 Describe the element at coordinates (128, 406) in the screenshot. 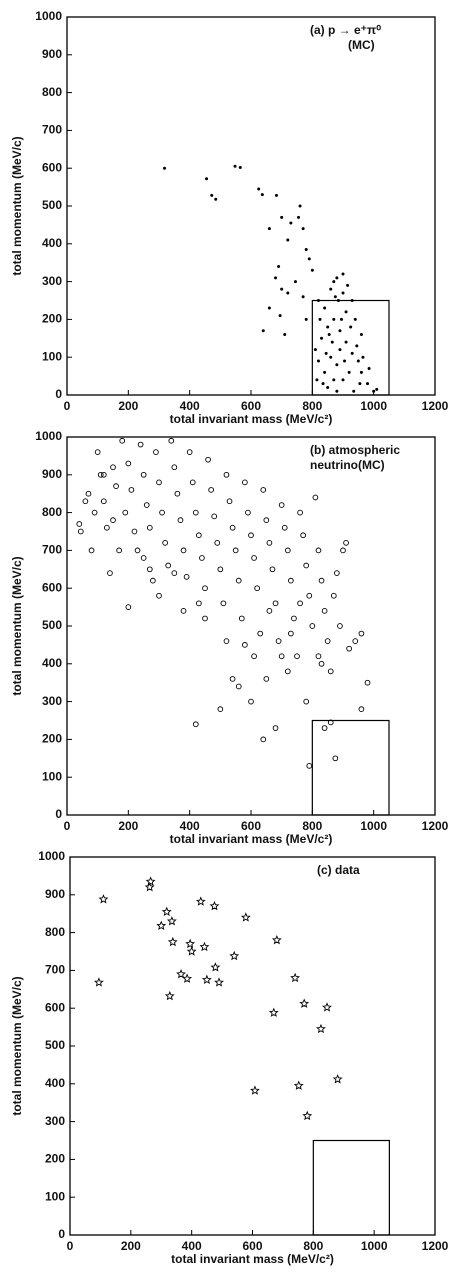

I see `x-tick-label: 200` at that location.